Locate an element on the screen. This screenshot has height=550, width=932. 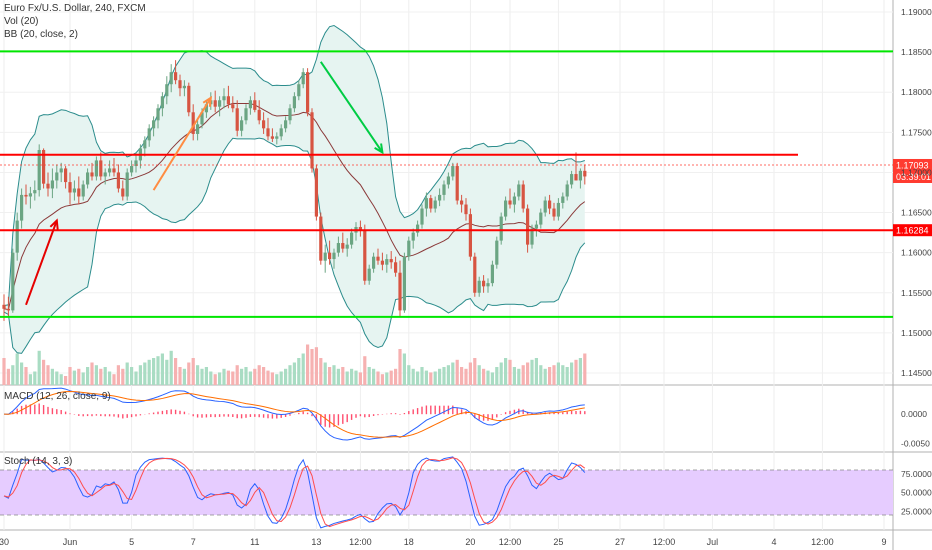
stoch-band-fill is located at coordinates (446, 492).